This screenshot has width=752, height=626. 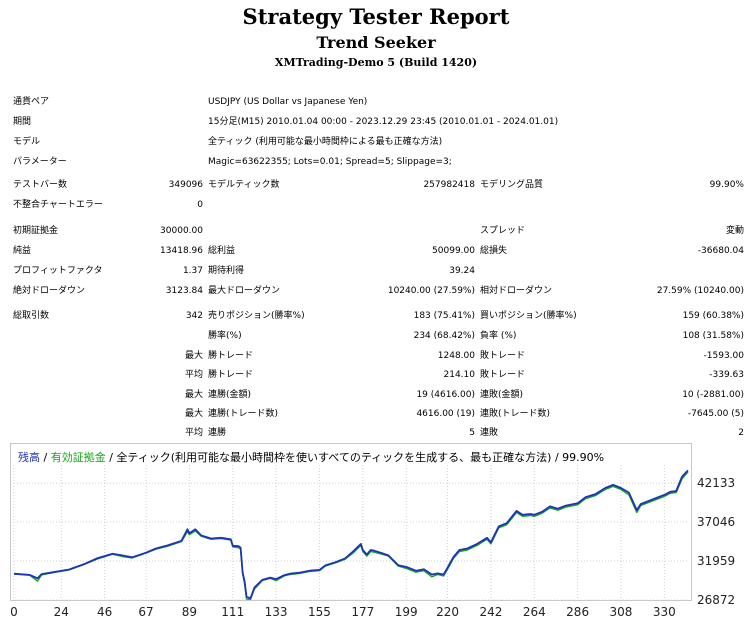 What do you see at coordinates (244, 185) in the screenshot?
I see `ticks-label: モデルティック数` at bounding box center [244, 185].